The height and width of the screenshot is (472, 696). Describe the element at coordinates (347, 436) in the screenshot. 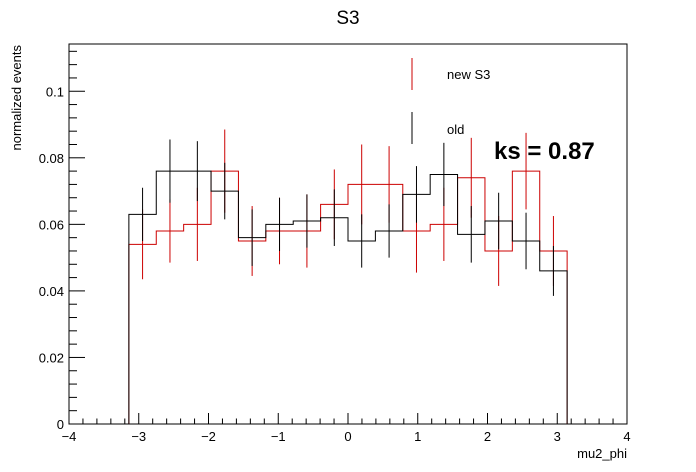

I see `x-tick-label: 0` at that location.